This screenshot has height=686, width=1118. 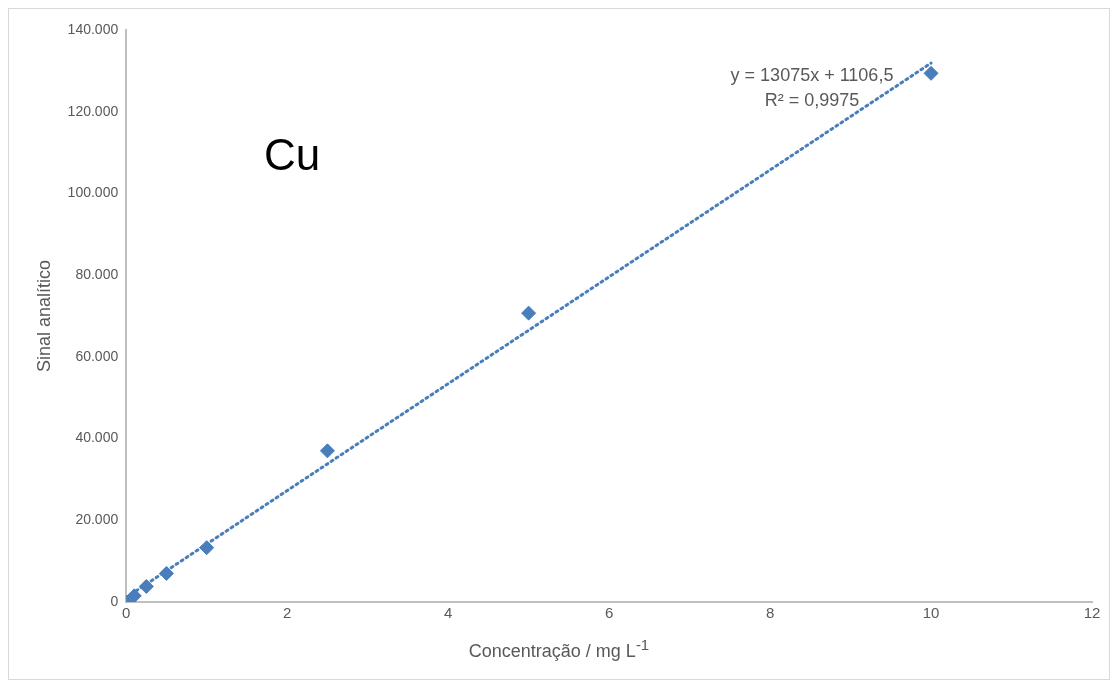 I want to click on annotation: y = 13075x + 1106,5, so click(x=812, y=74).